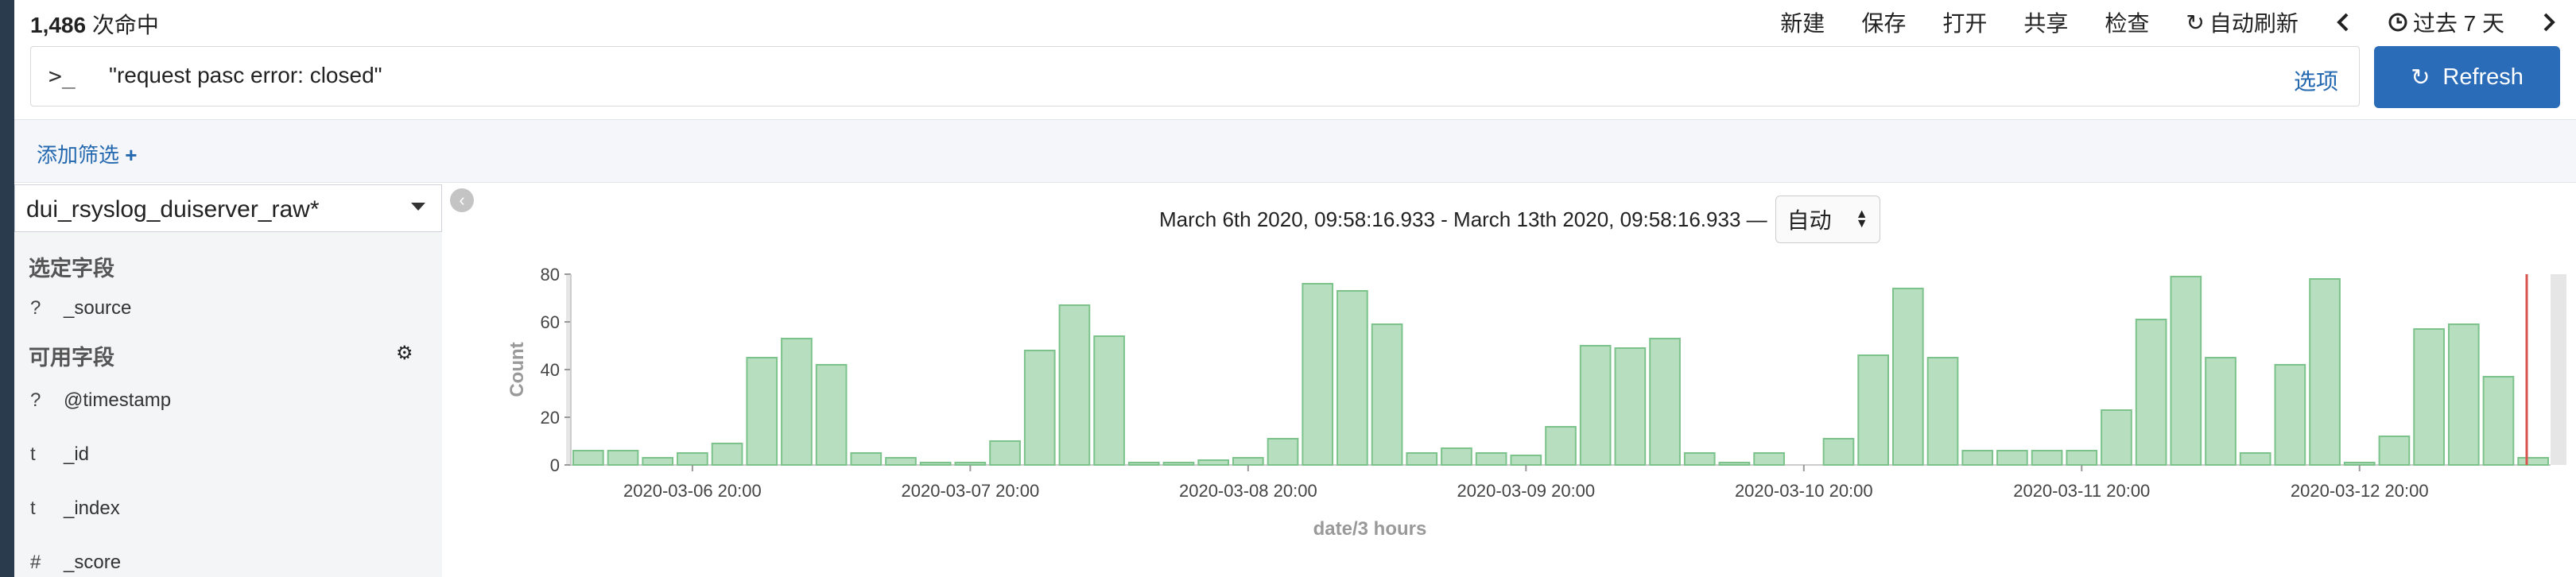 The height and width of the screenshot is (577, 2576). Describe the element at coordinates (98, 308) in the screenshot. I see `field-name: _source` at that location.